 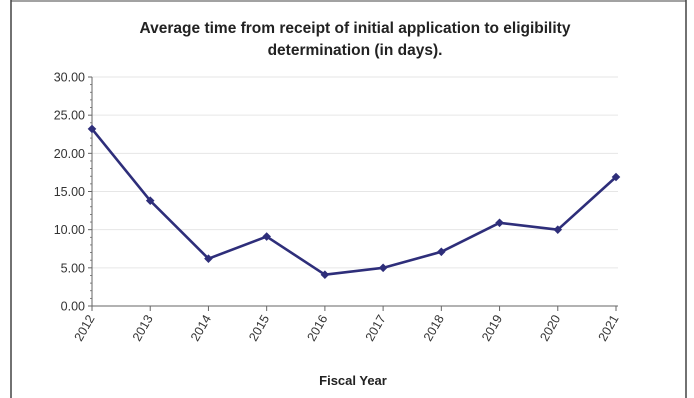 I want to click on y-tick-labels: 0.00 5.00 10.00 15.00 20.00 25.00 30.00, so click(x=69, y=192).